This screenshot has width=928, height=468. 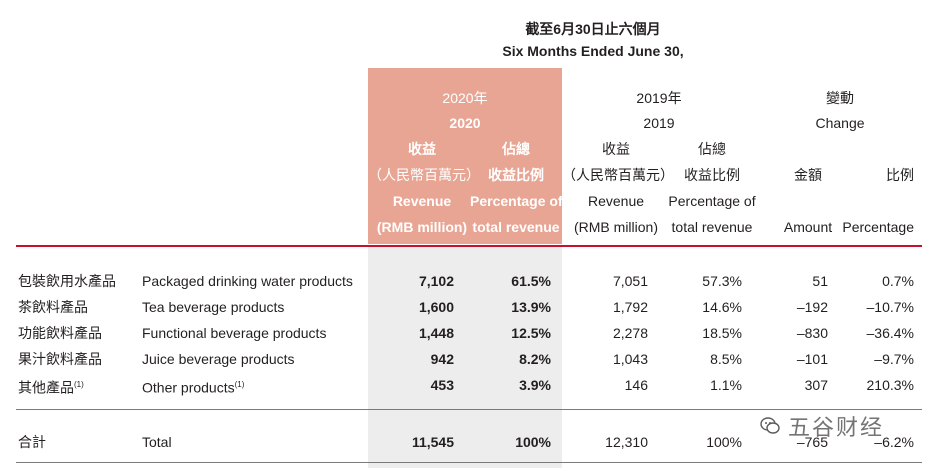 What do you see at coordinates (724, 442) in the screenshot?
I see `total-pct-2019: 100%` at bounding box center [724, 442].